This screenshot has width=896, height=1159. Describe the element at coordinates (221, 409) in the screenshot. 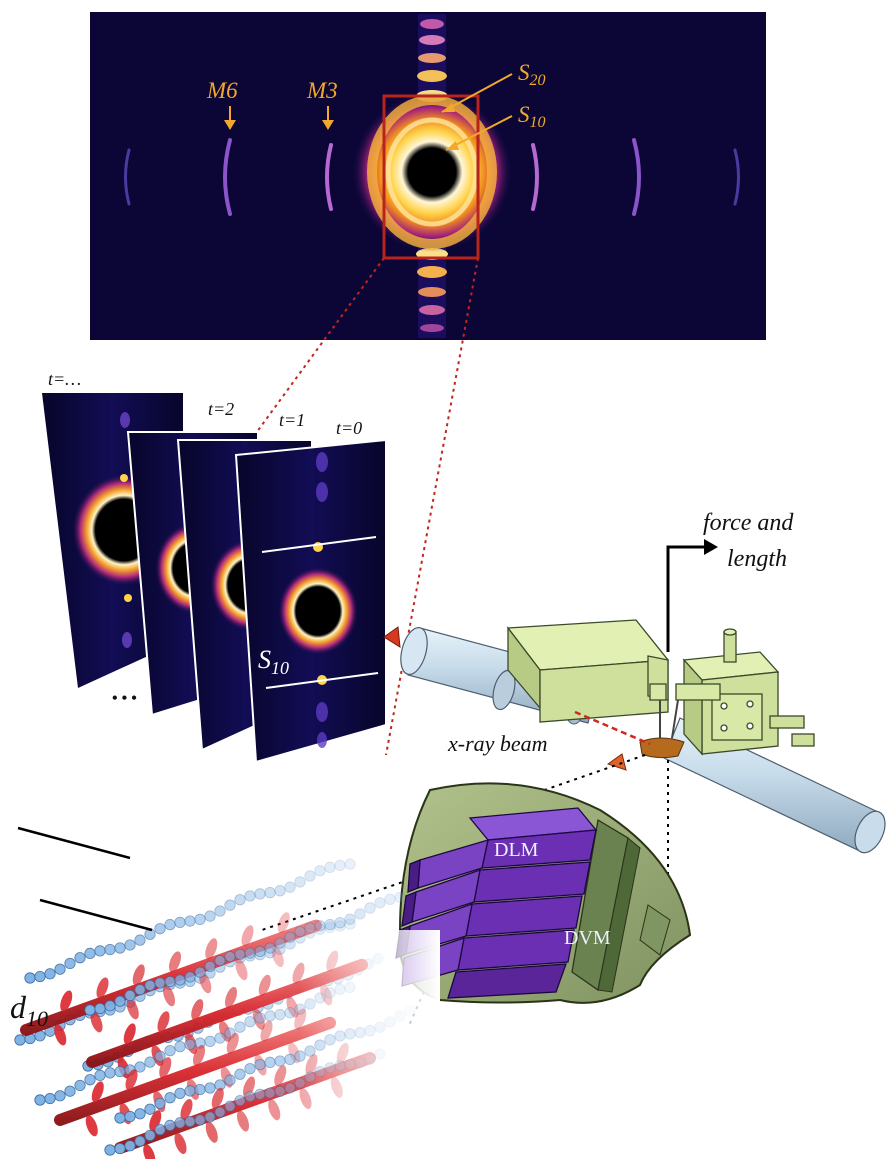

I see `t2-label: t=2` at that location.